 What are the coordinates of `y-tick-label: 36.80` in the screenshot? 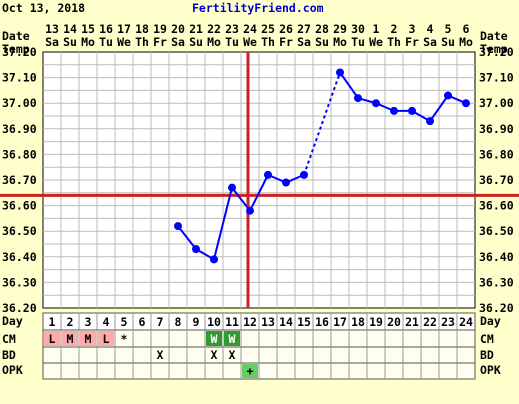 It's located at (19, 154).